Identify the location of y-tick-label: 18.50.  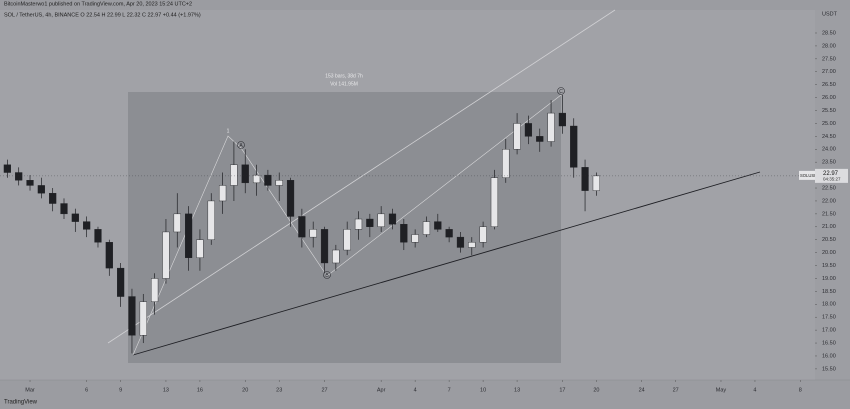
(829, 292).